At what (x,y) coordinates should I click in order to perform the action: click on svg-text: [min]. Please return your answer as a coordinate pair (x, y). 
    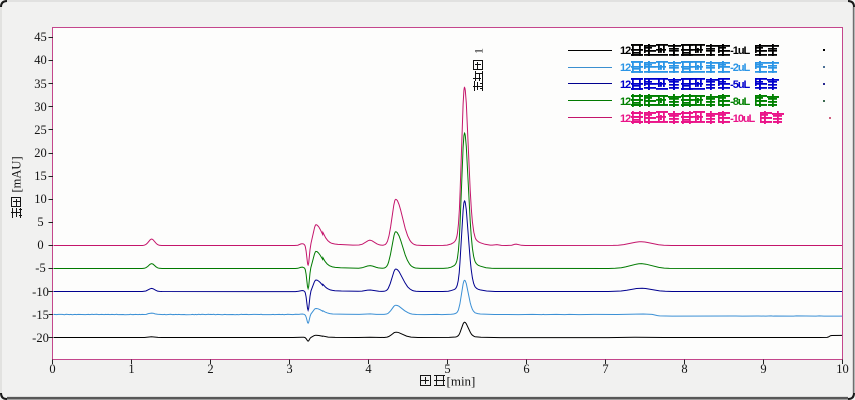
    Looking at the image, I should click on (461, 381).